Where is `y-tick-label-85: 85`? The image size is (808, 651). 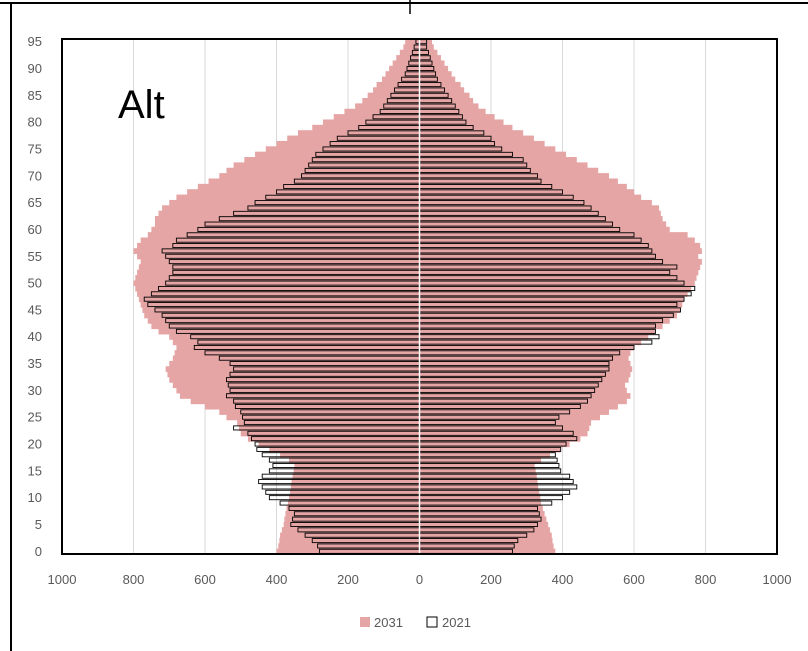 y-tick-label-85: 85 is located at coordinates (35, 95).